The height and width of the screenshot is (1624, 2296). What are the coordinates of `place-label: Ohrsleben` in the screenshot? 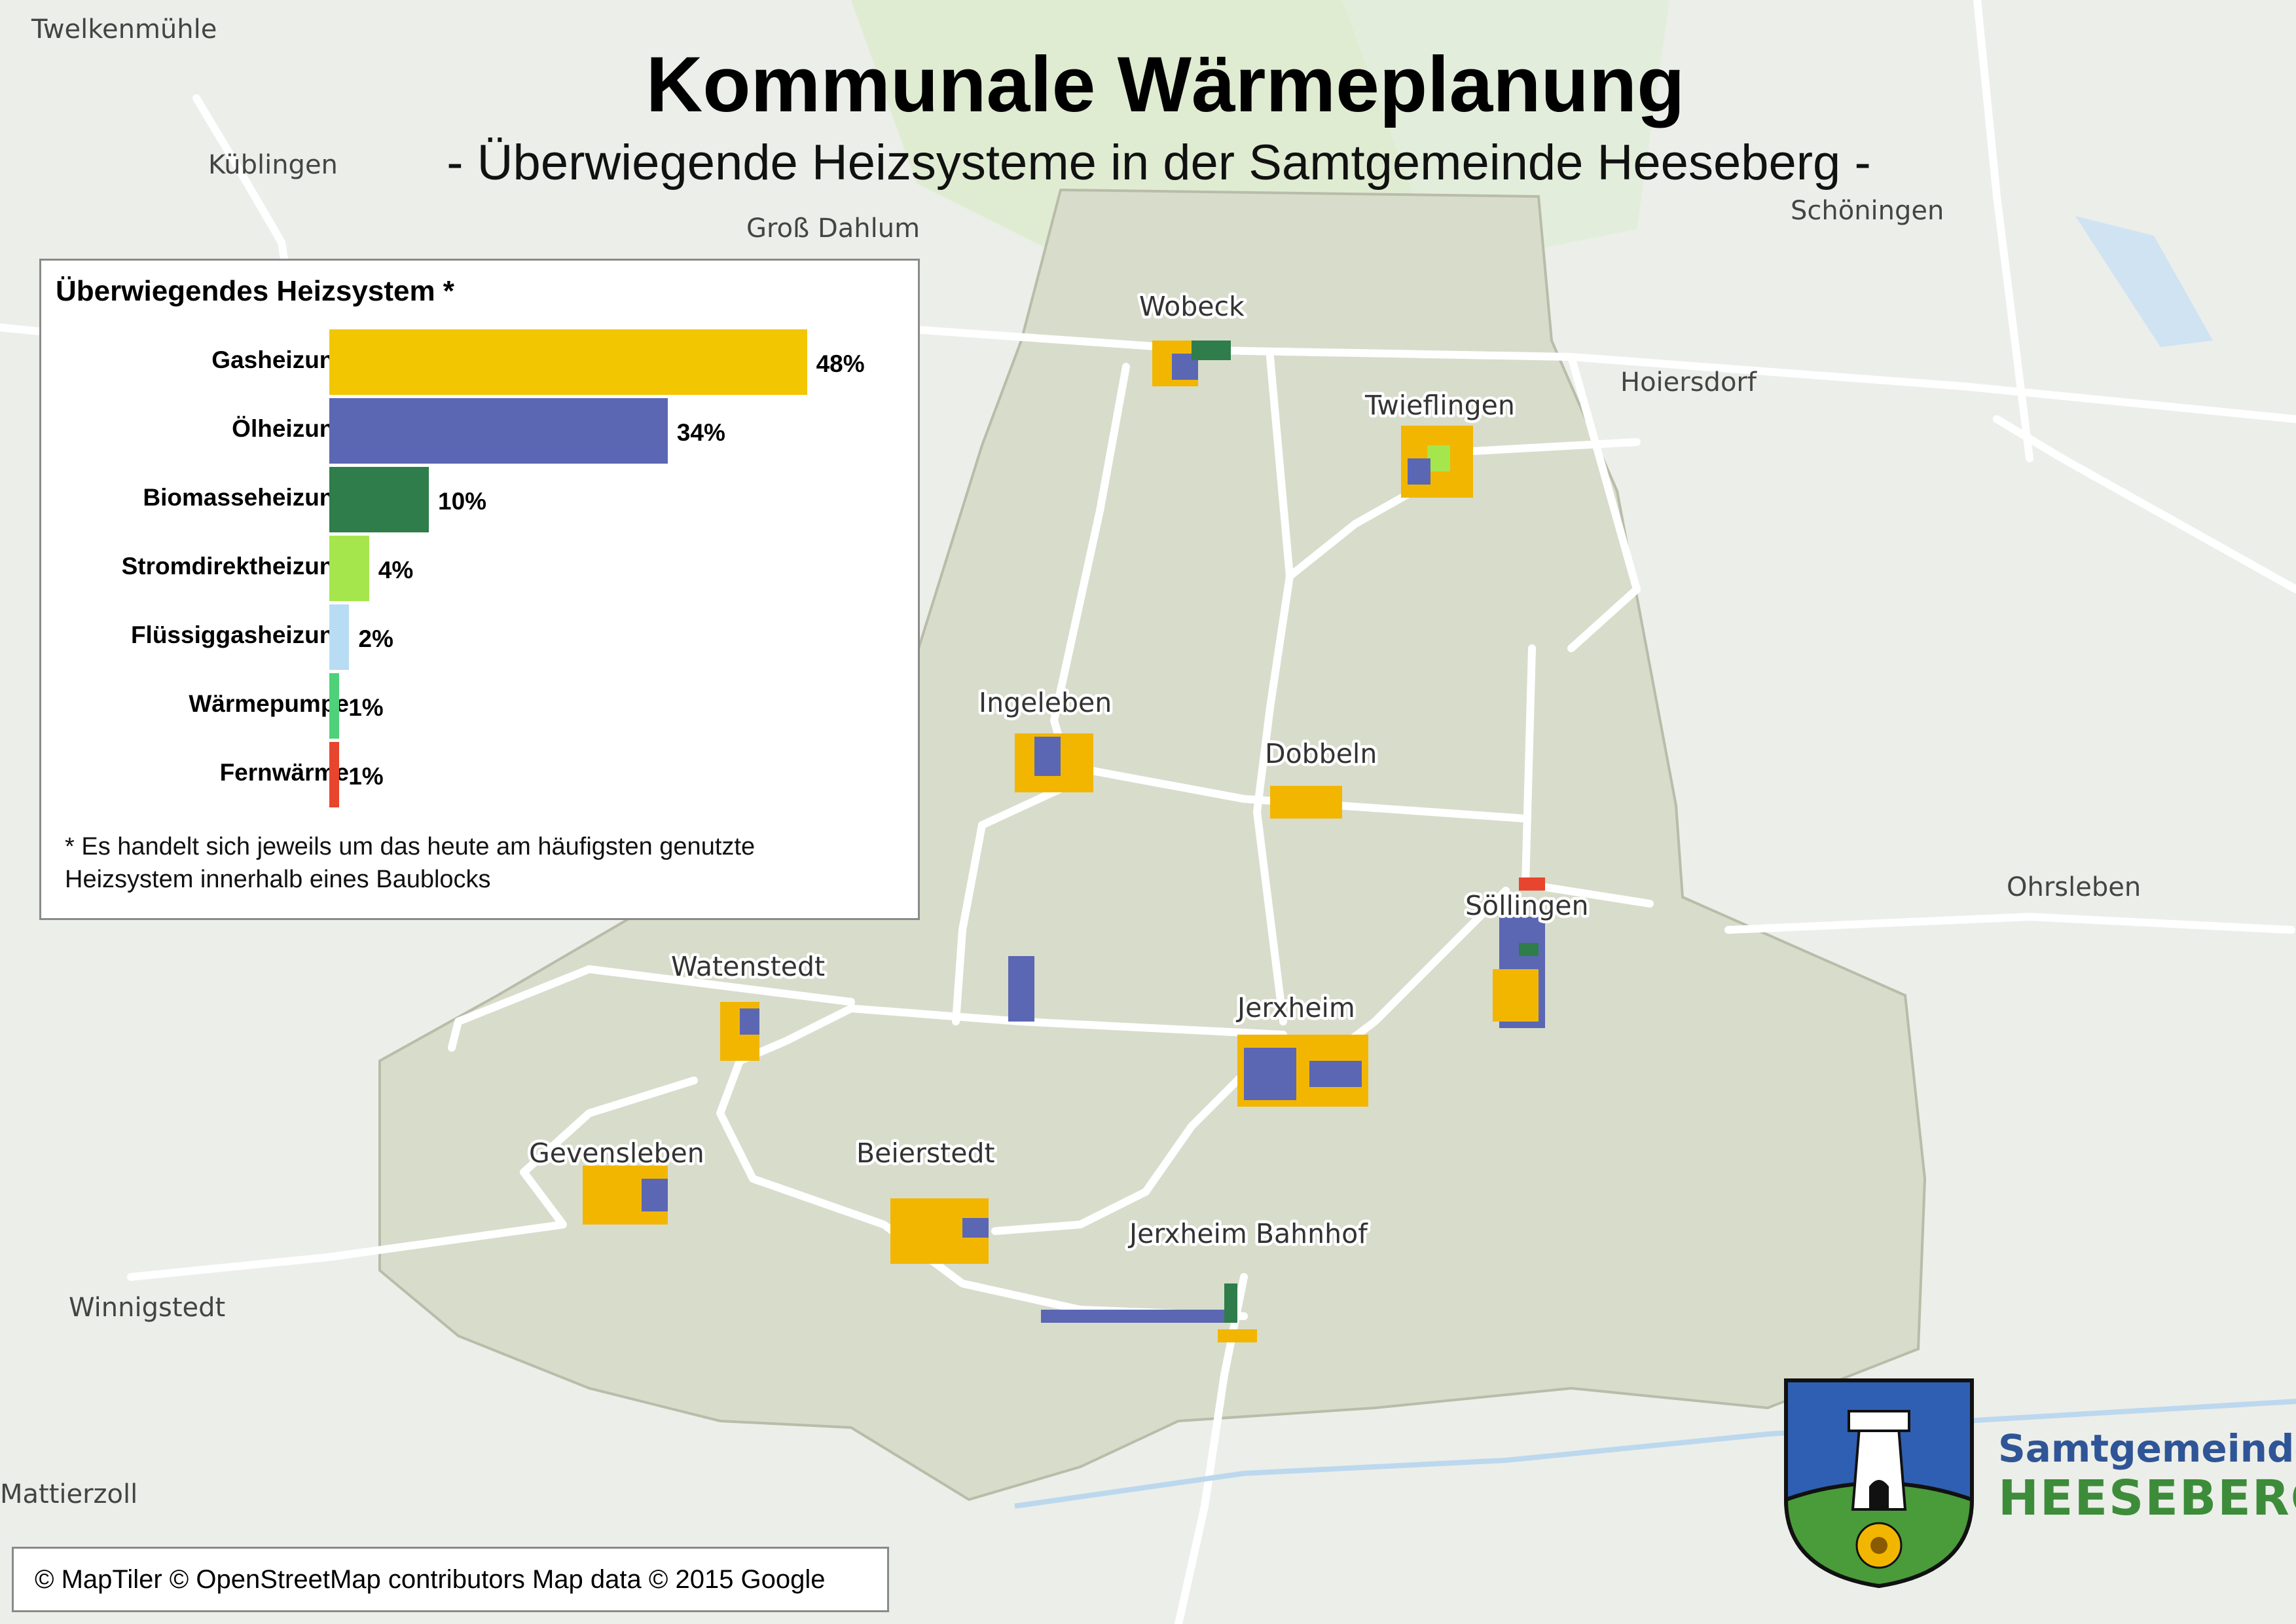 It's located at (2074, 887).